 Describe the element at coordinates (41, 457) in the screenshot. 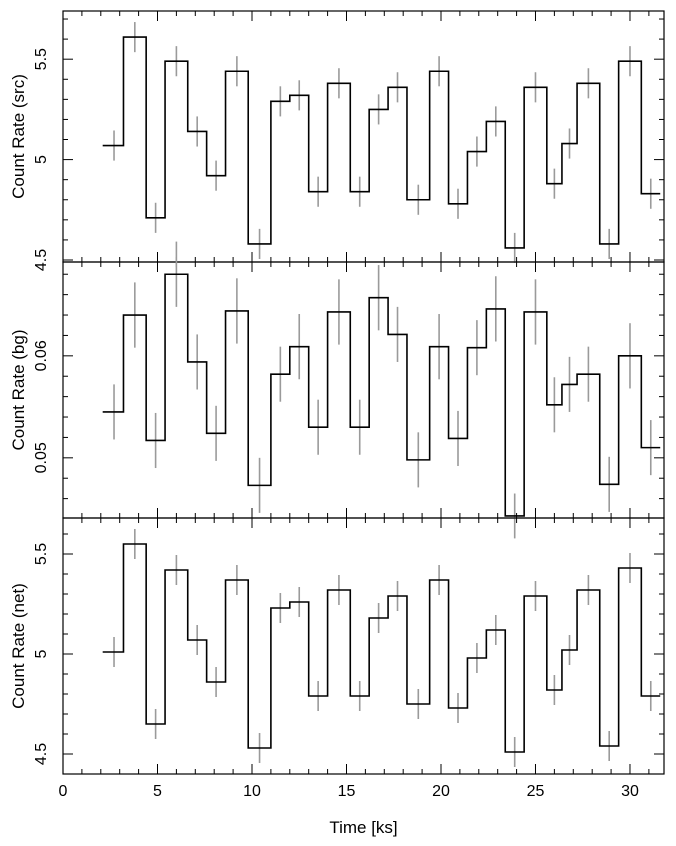

I see `y-tick-label: 0.05` at that location.